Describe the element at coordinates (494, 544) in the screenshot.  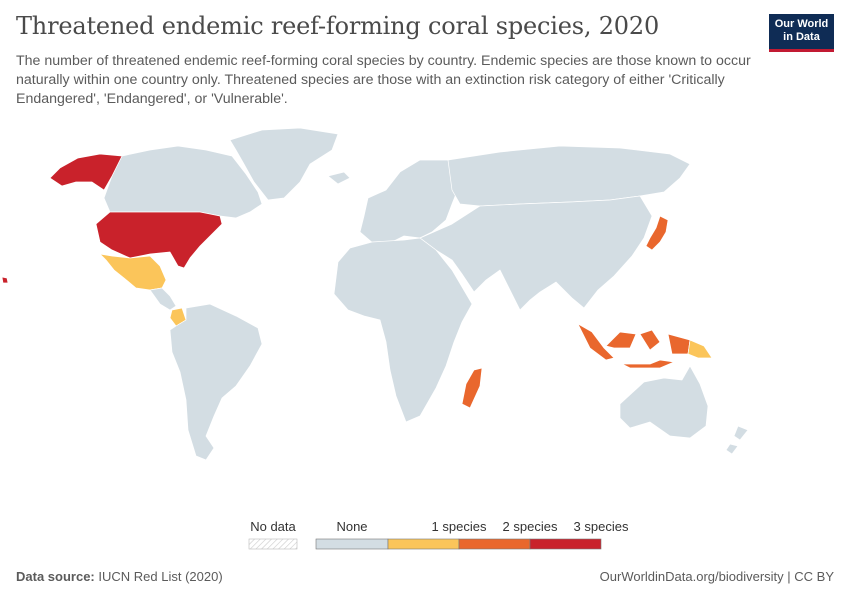
I see `legend-two-swatch` at that location.